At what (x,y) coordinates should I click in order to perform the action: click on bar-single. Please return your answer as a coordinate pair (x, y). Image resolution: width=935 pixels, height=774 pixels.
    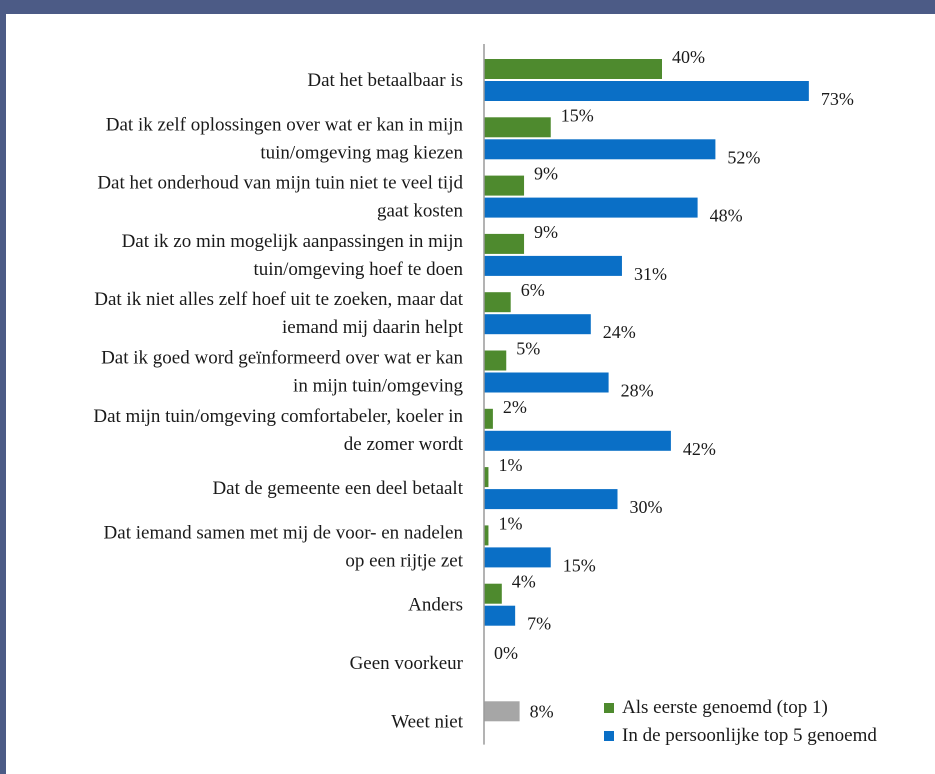
    Looking at the image, I should click on (502, 711).